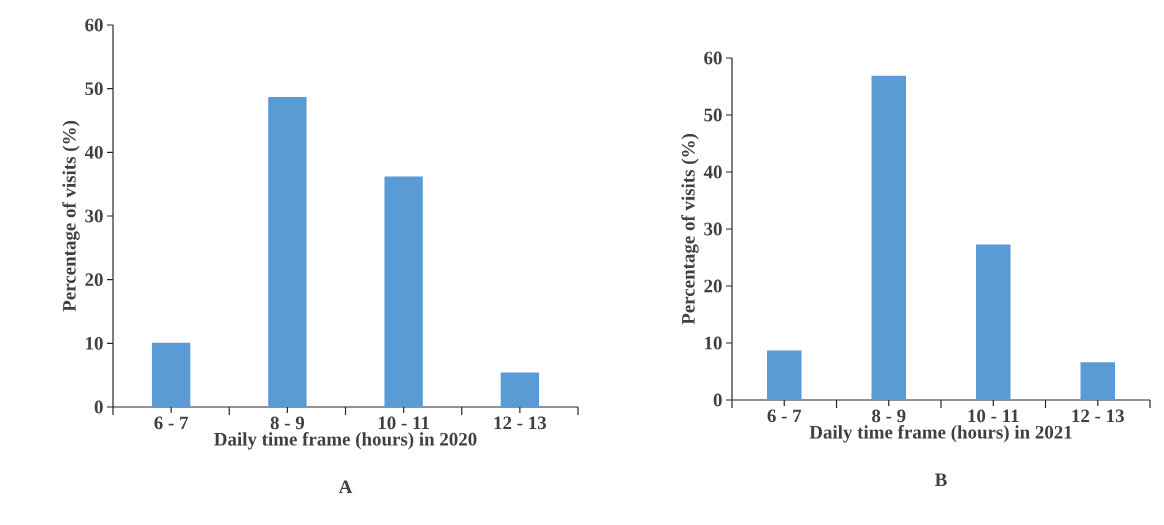 This screenshot has height=525, width=1164. I want to click on x-axis-title: Daily time frame (hours) in 2021, so click(940, 434).